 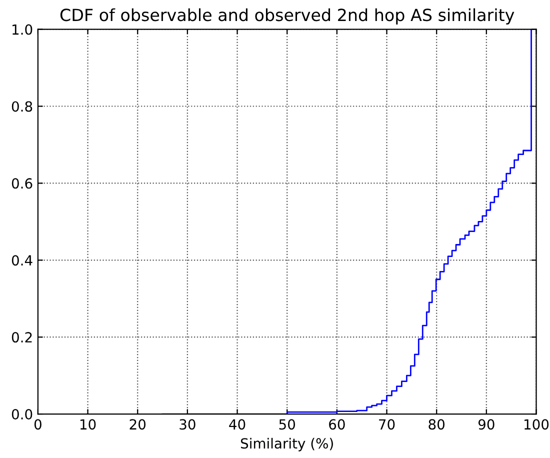 I want to click on x-tick-label: 70, so click(x=387, y=424).